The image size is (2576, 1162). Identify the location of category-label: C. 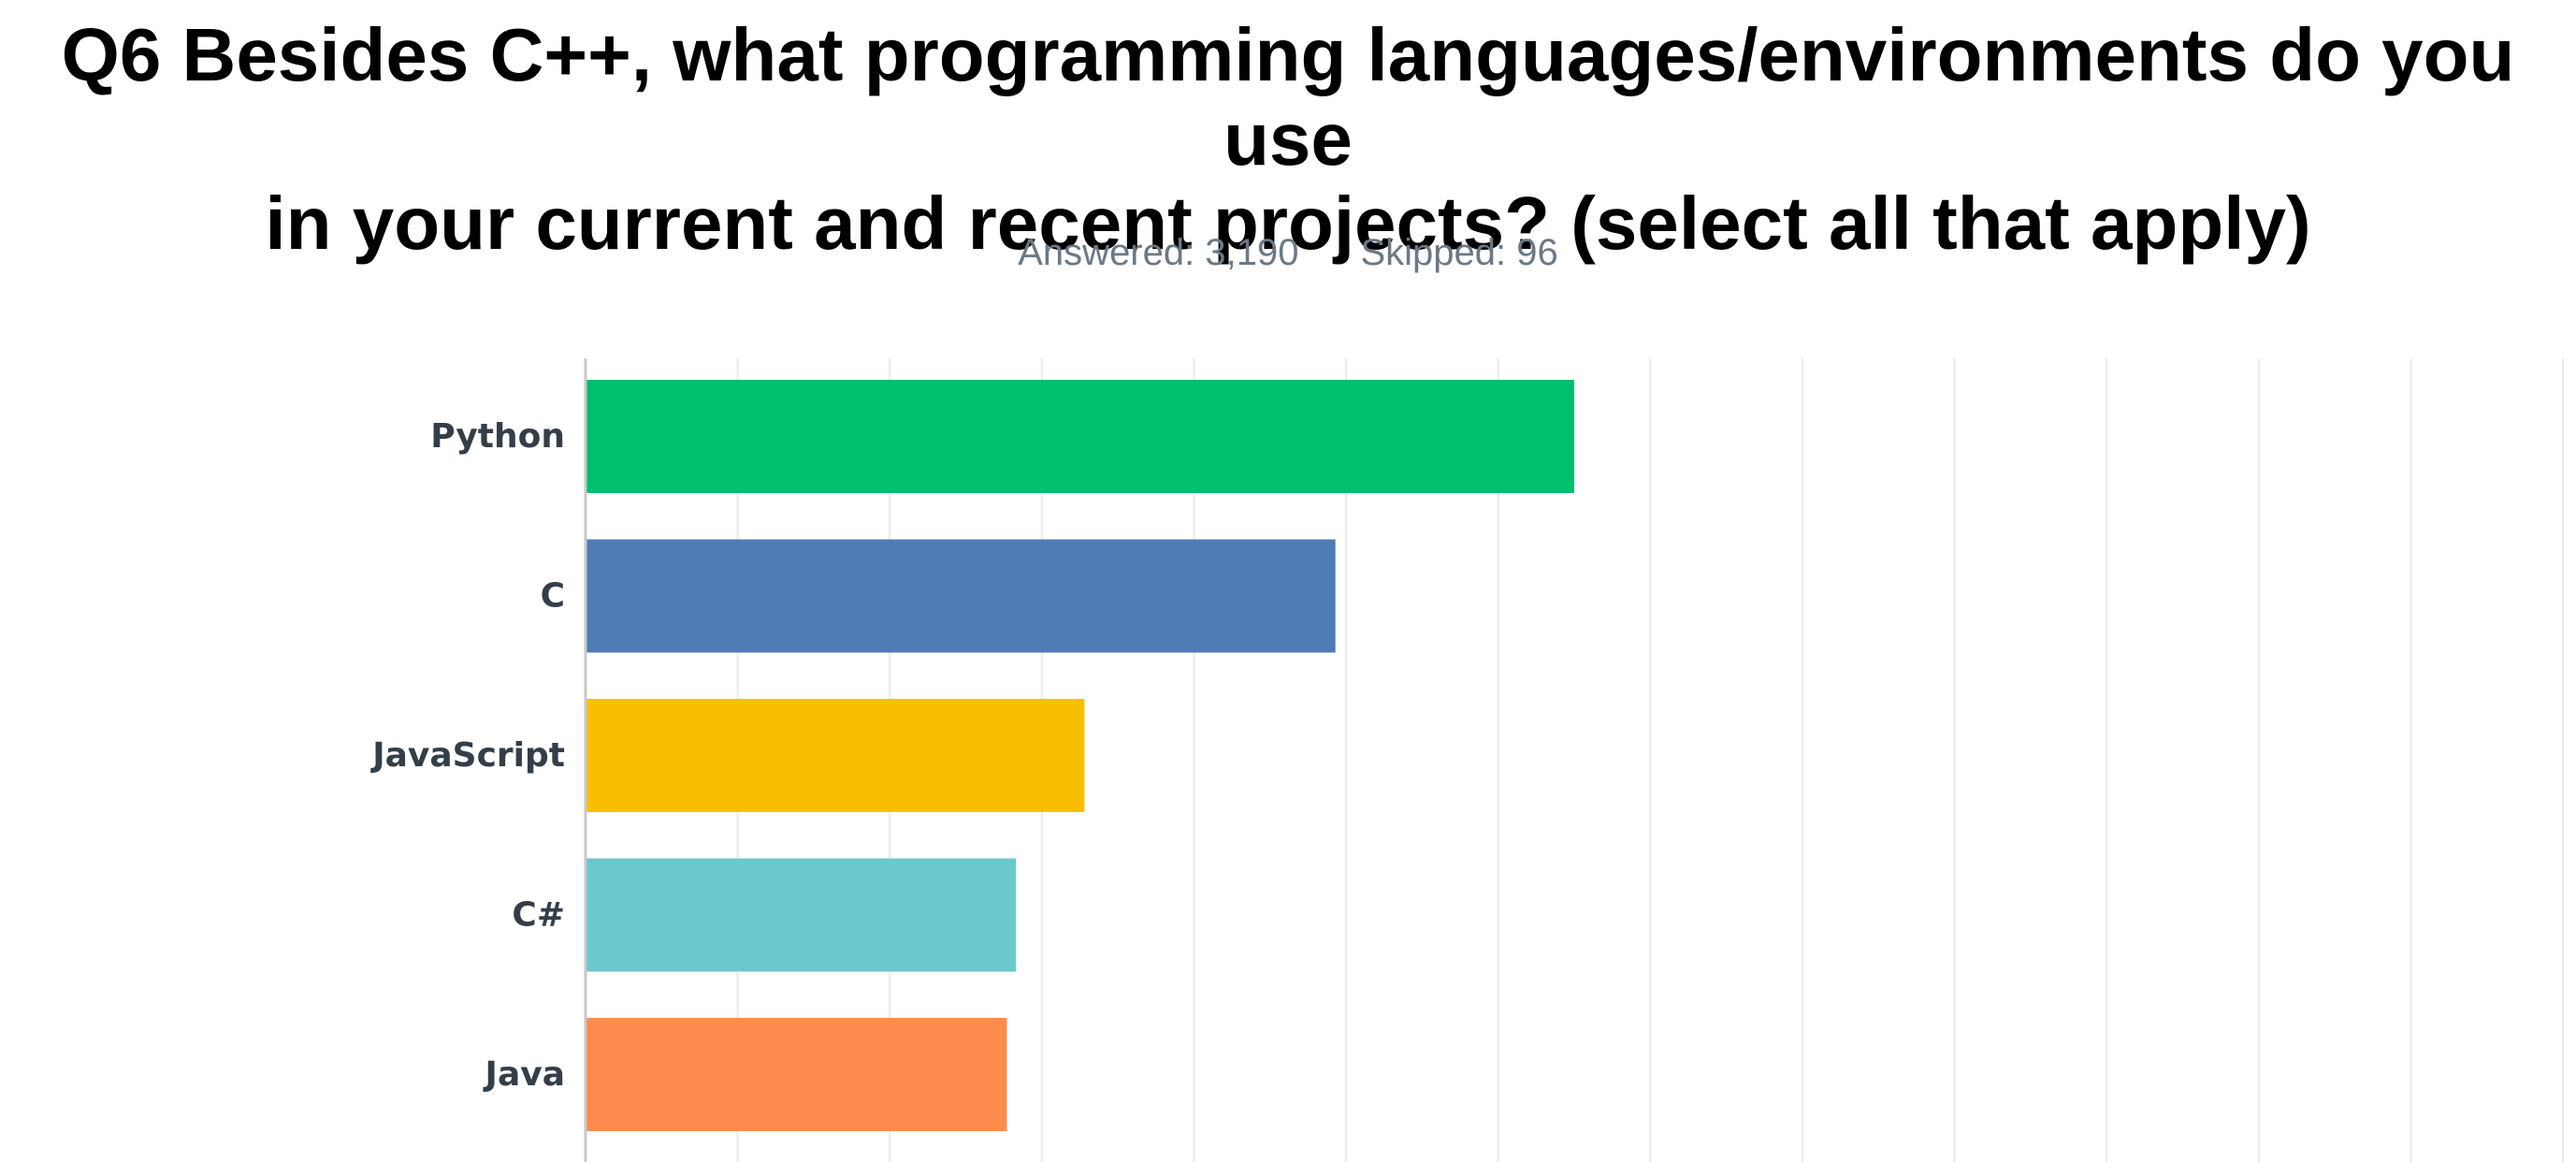
(553, 597).